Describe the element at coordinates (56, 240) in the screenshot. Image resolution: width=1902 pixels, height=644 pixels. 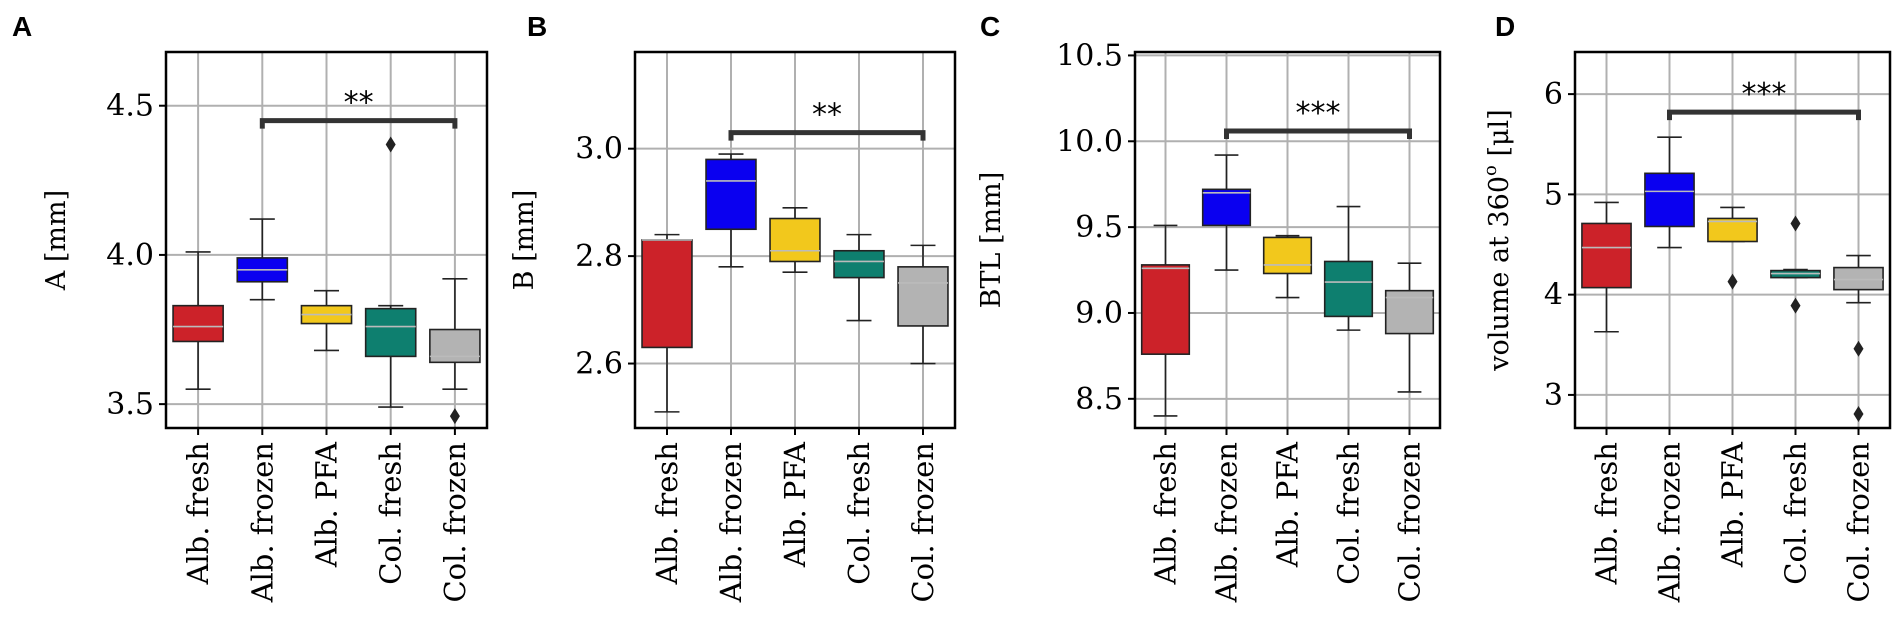
I see `y-axis-label: A [mm]` at that location.